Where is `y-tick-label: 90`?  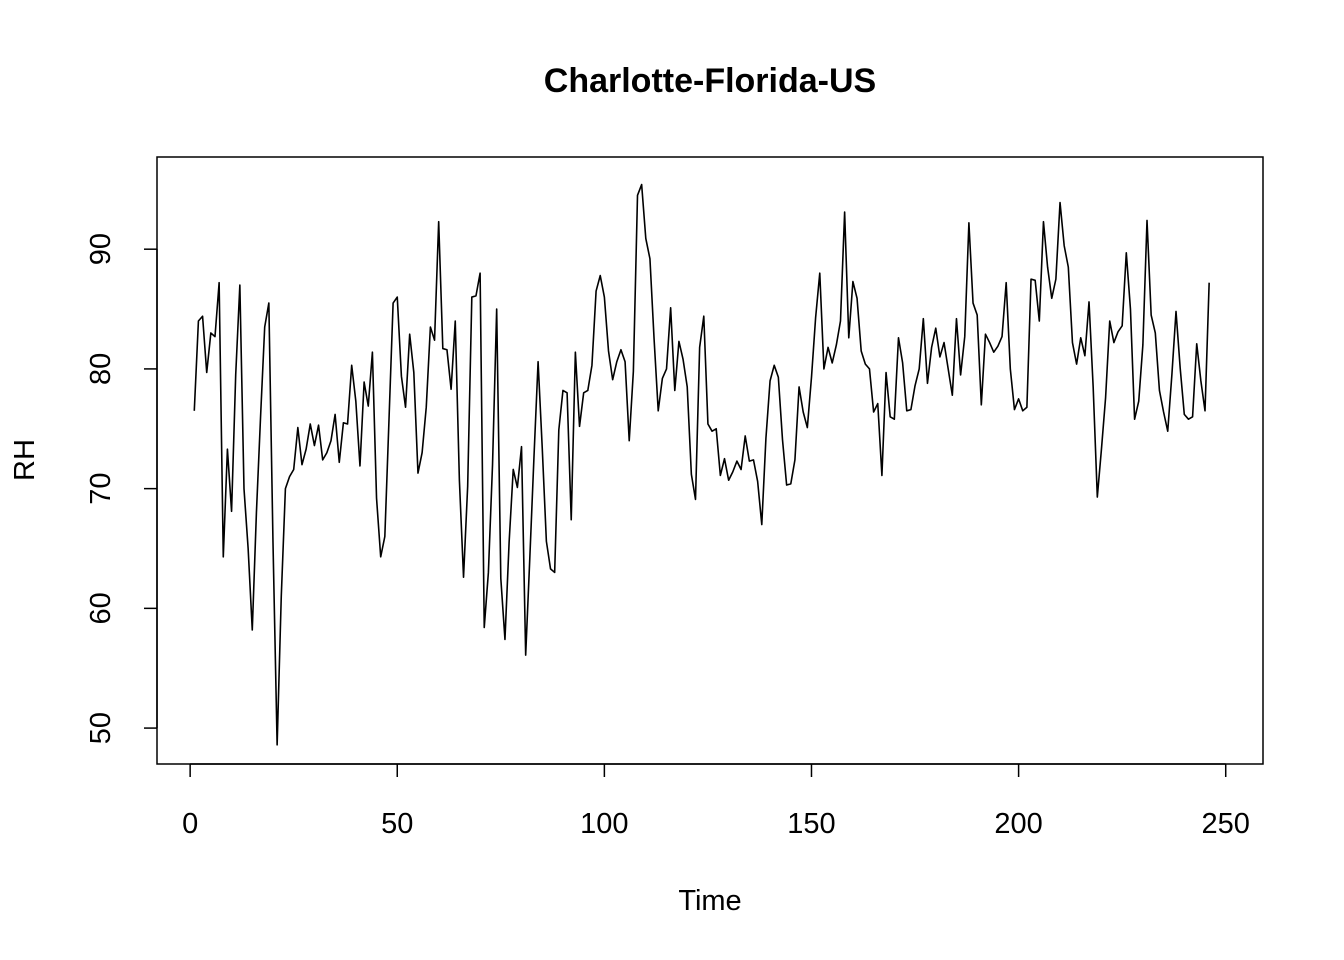
y-tick-label: 90 is located at coordinates (101, 249).